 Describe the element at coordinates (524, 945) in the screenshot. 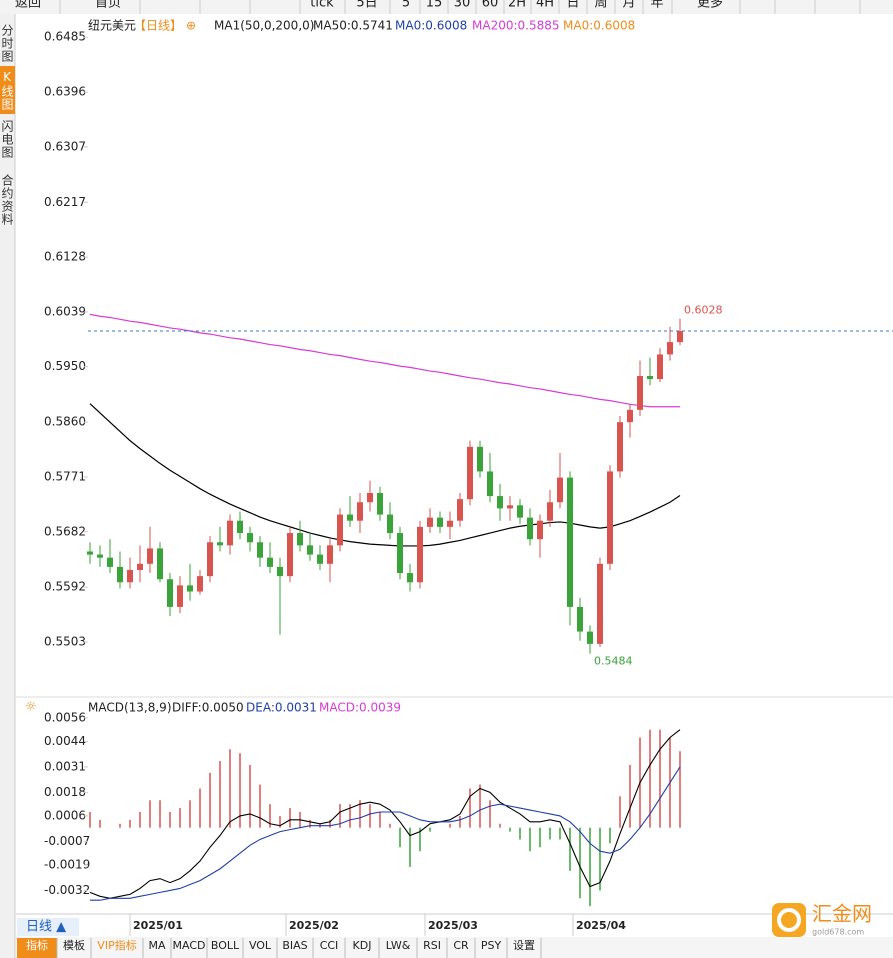

I see `bottom-tab: 设置` at that location.